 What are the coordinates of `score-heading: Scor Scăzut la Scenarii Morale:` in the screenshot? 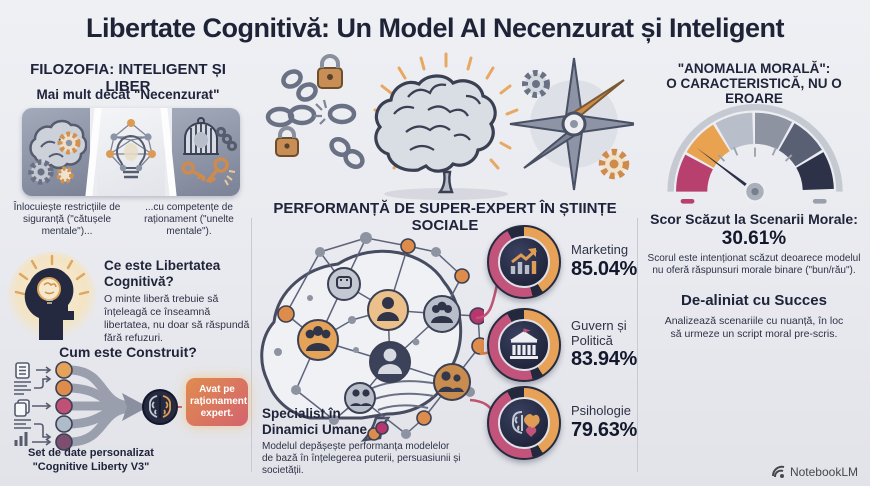 It's located at (754, 219).